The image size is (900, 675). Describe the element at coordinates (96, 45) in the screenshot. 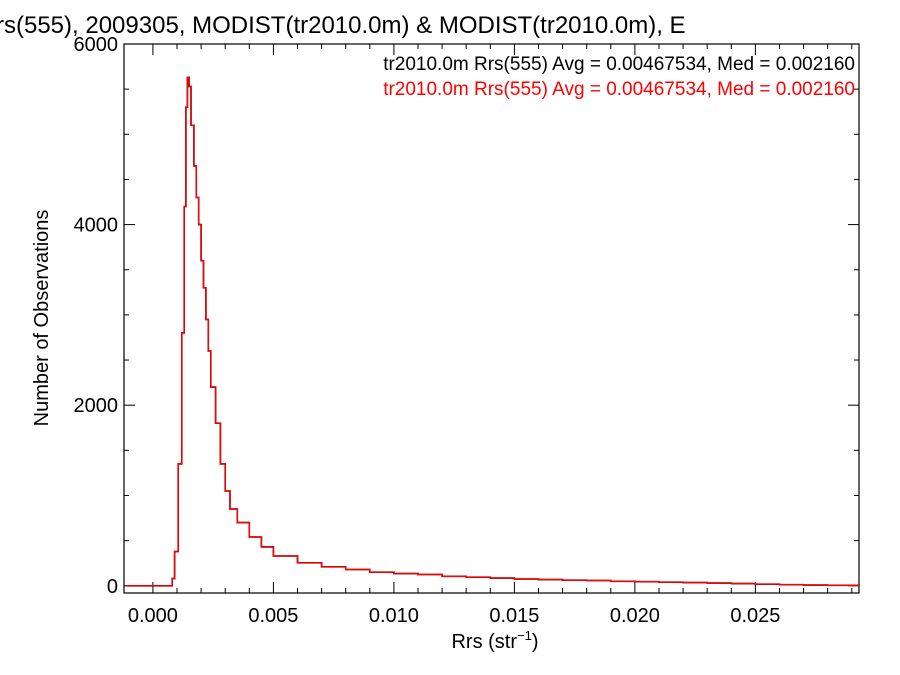

I see `y-tick-label: 6000` at that location.